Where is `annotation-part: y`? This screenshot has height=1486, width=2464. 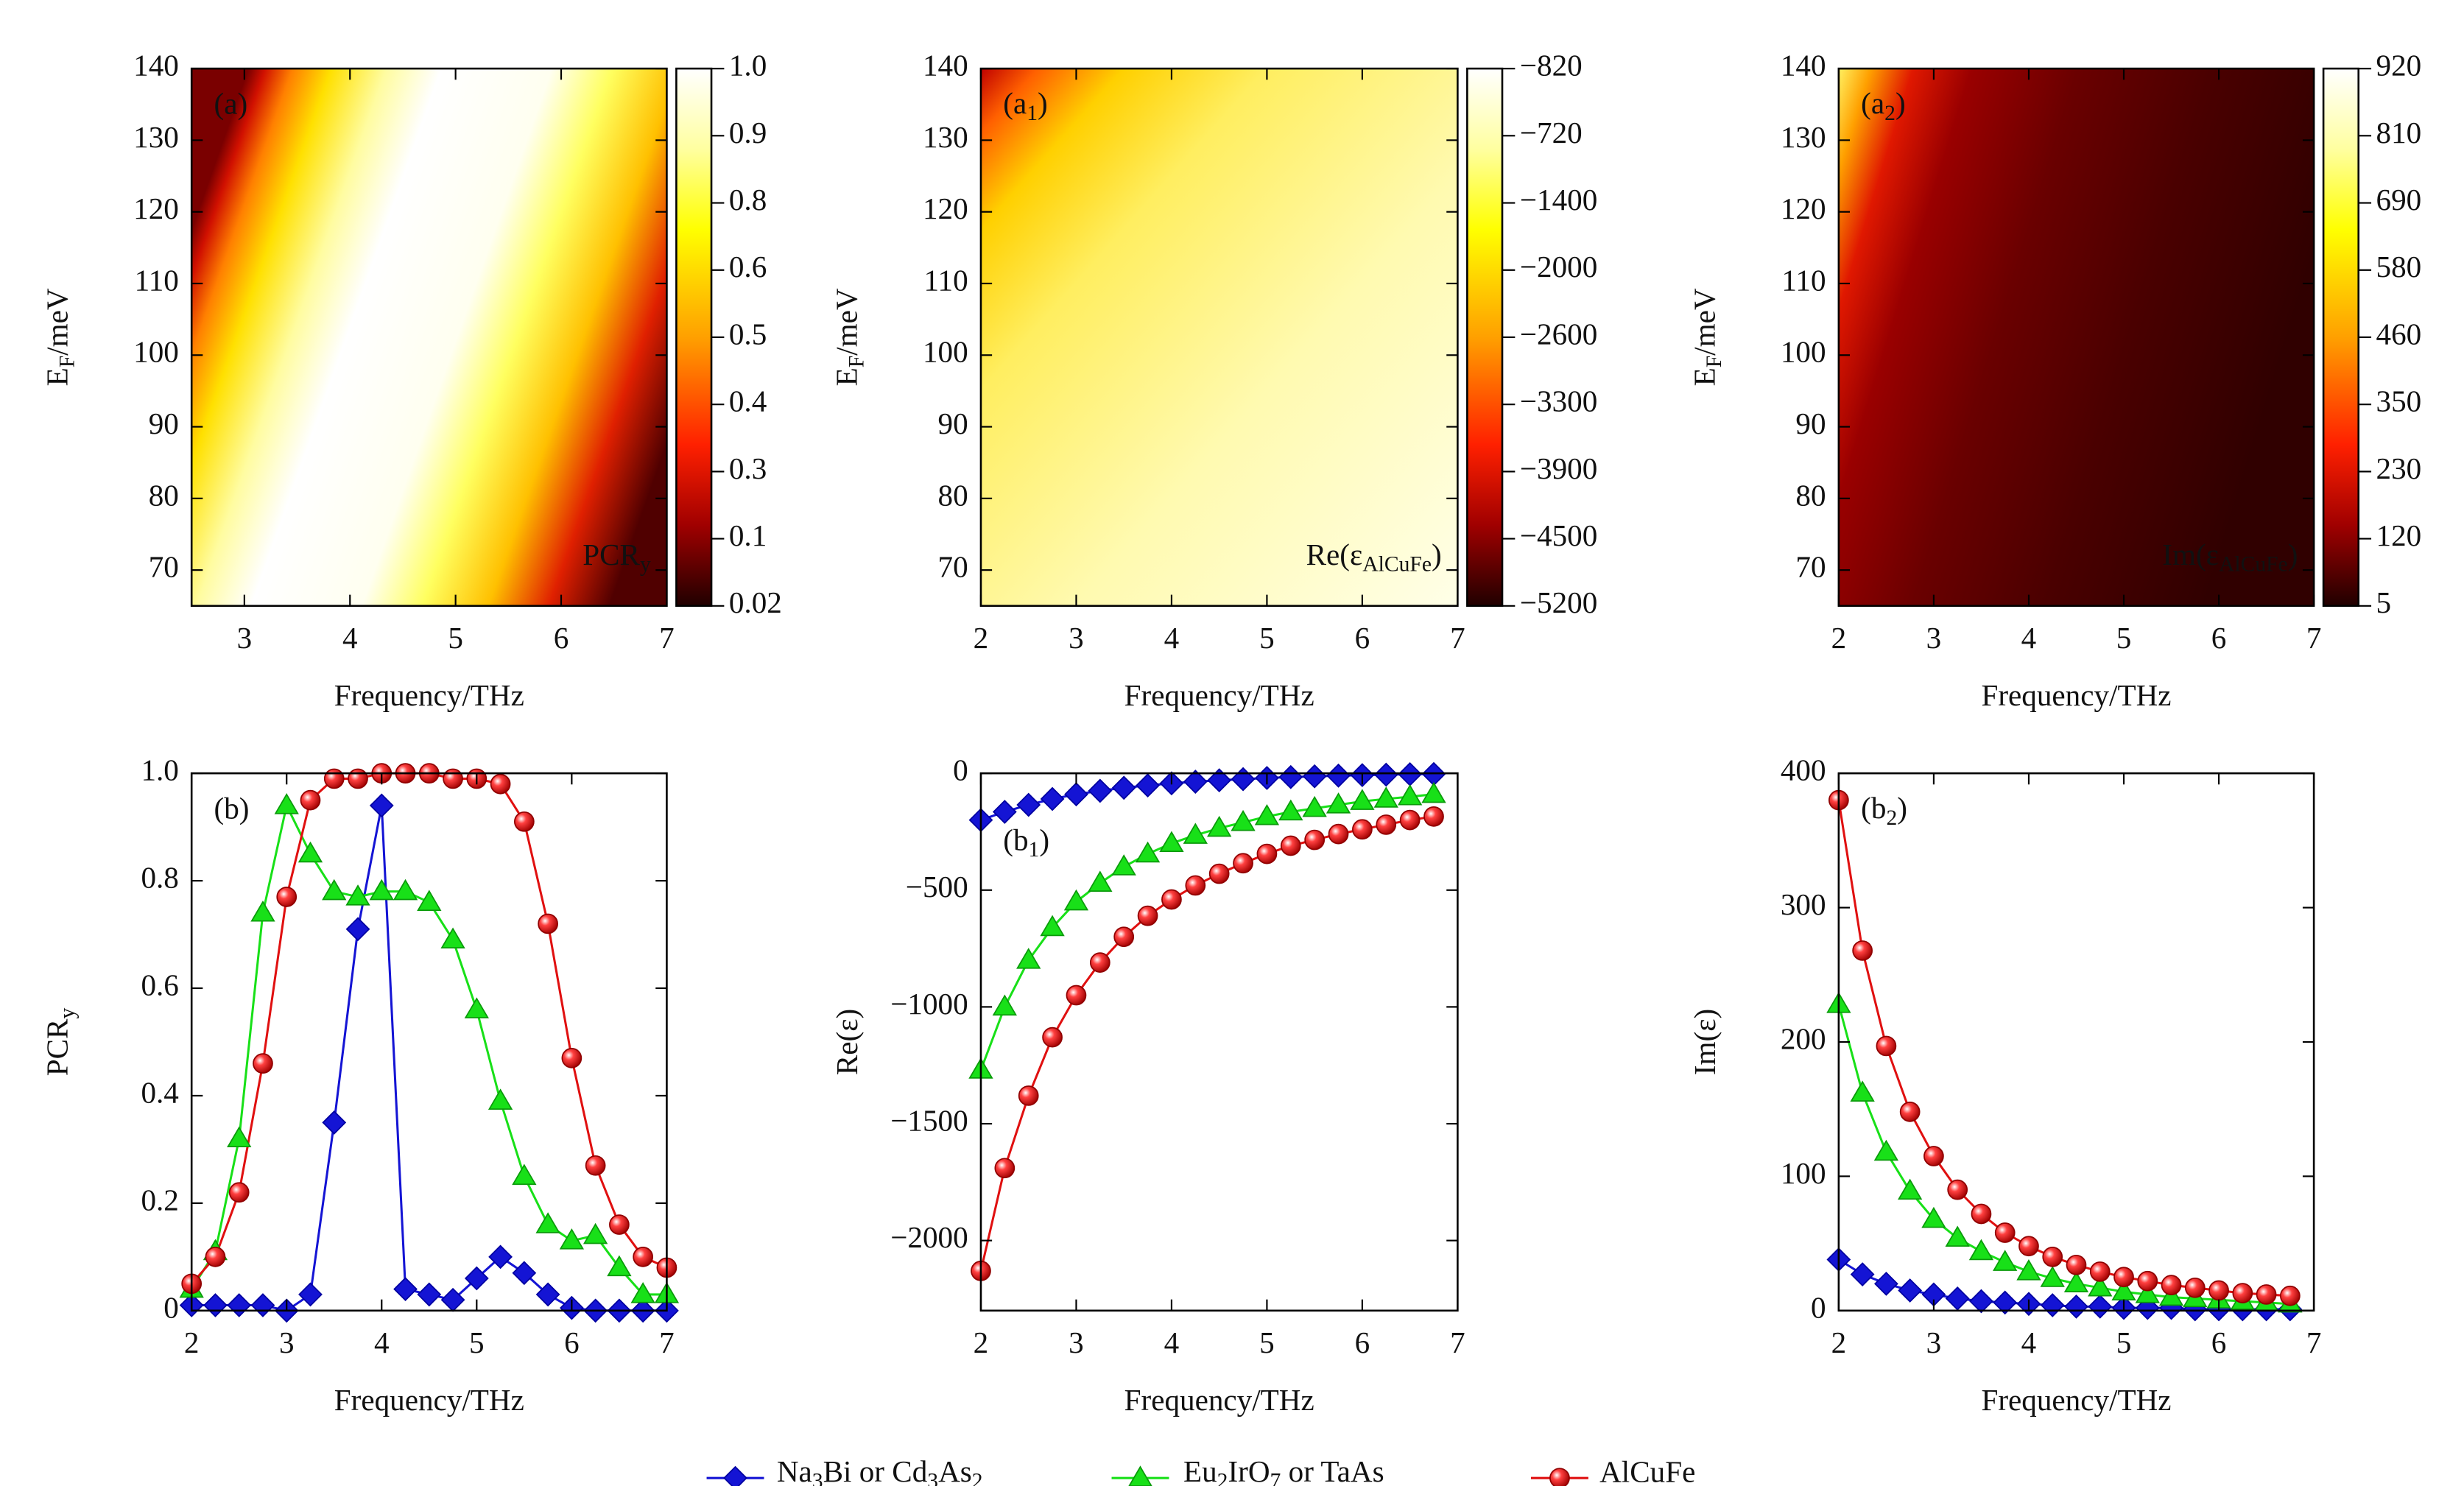
annotation-part: y is located at coordinates (645, 564).